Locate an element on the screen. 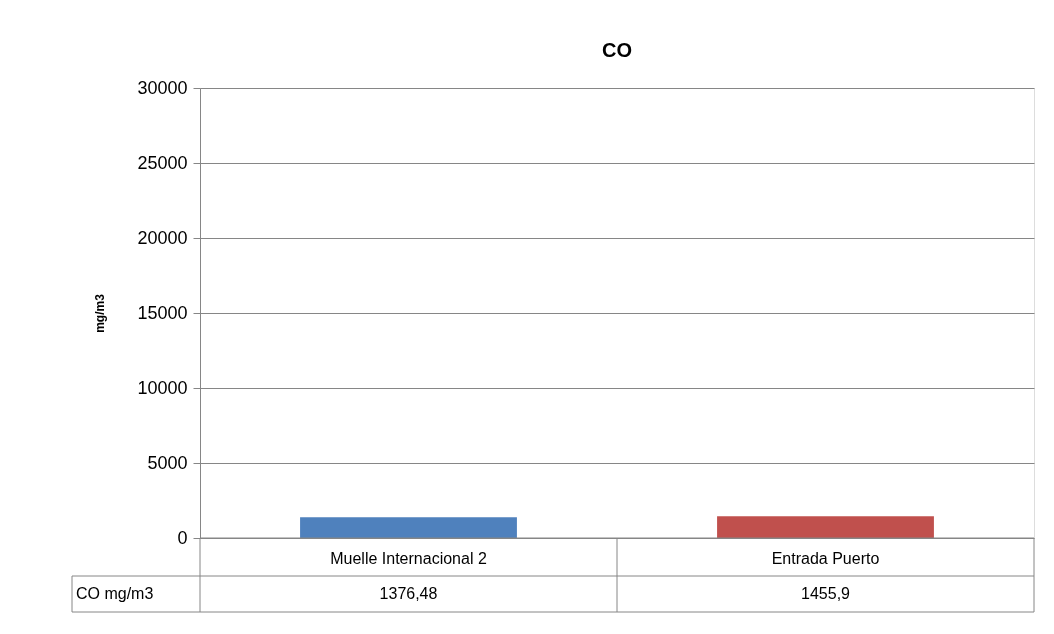 This screenshot has width=1054, height=634. x-tick-label: Muelle Internacional 2 is located at coordinates (408, 558).